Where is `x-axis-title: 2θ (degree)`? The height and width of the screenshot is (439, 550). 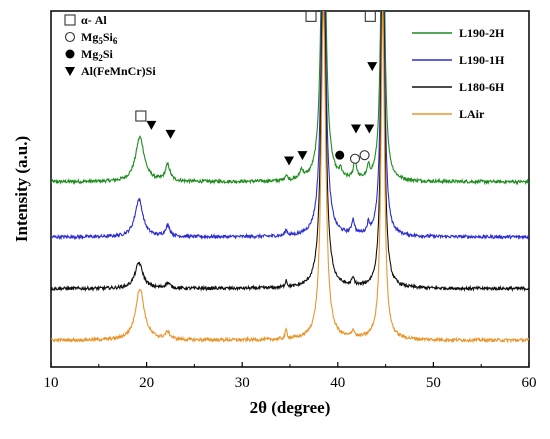
x-axis-title: 2θ (degree) is located at coordinates (290, 407).